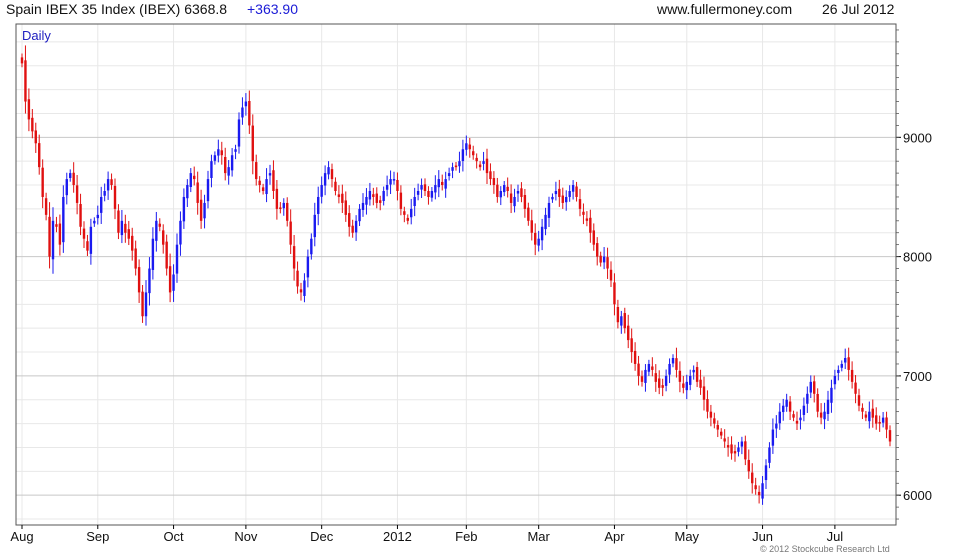  Describe the element at coordinates (917, 376) in the screenshot. I see `y-tick-label: 7000` at that location.